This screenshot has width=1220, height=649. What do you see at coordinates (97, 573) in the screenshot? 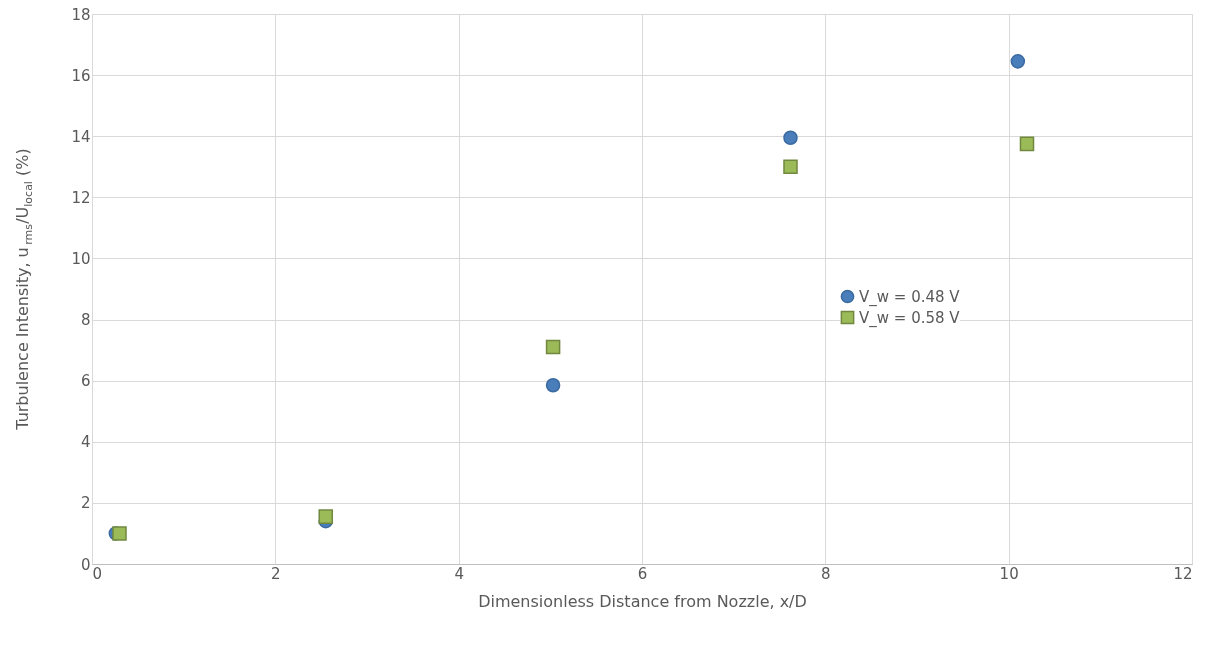
I see `x-tick-label: 0` at bounding box center [97, 573].